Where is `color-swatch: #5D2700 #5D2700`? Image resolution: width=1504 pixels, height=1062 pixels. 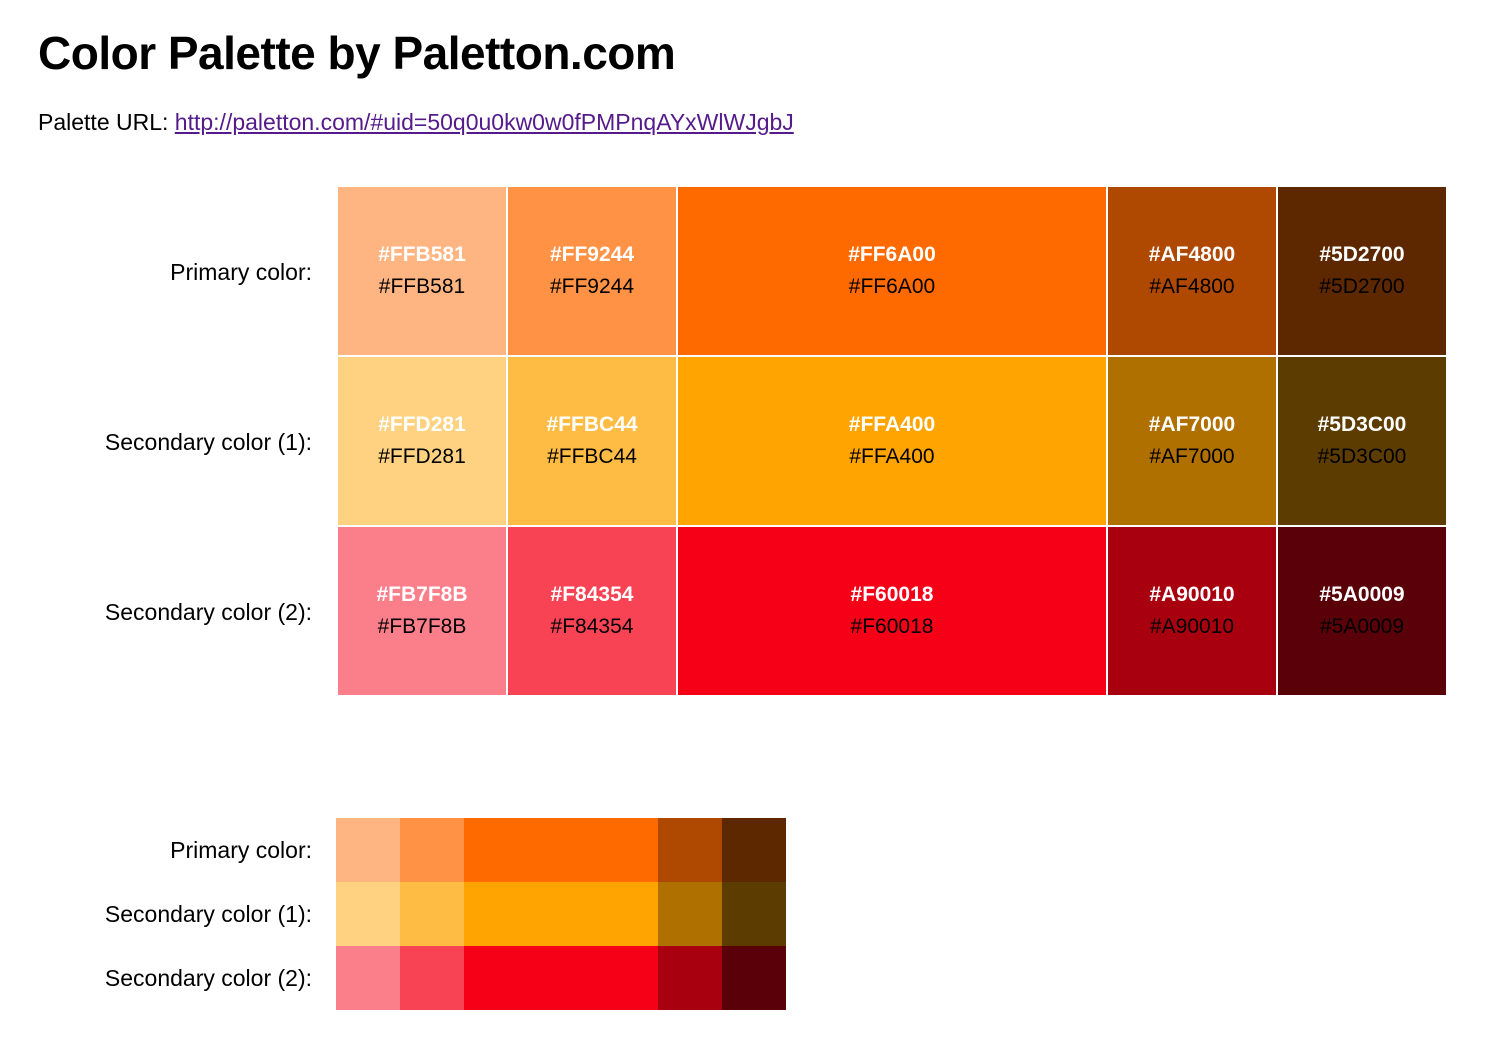 color-swatch: #5D2700 #5D2700 is located at coordinates (1362, 271).